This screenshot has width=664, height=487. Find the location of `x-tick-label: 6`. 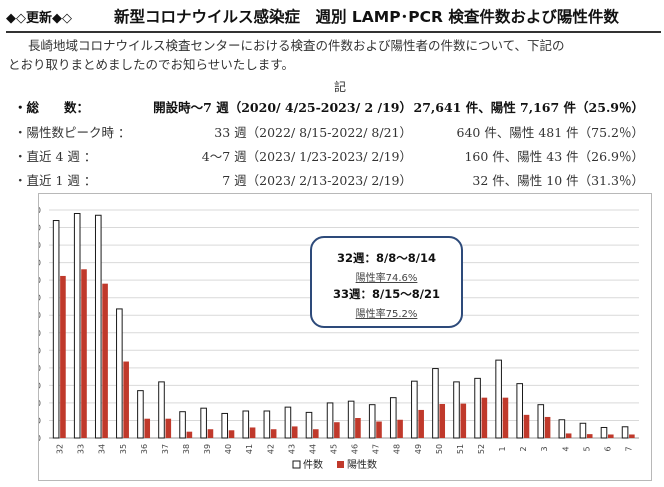

x-tick-label: 6 is located at coordinates (607, 448).